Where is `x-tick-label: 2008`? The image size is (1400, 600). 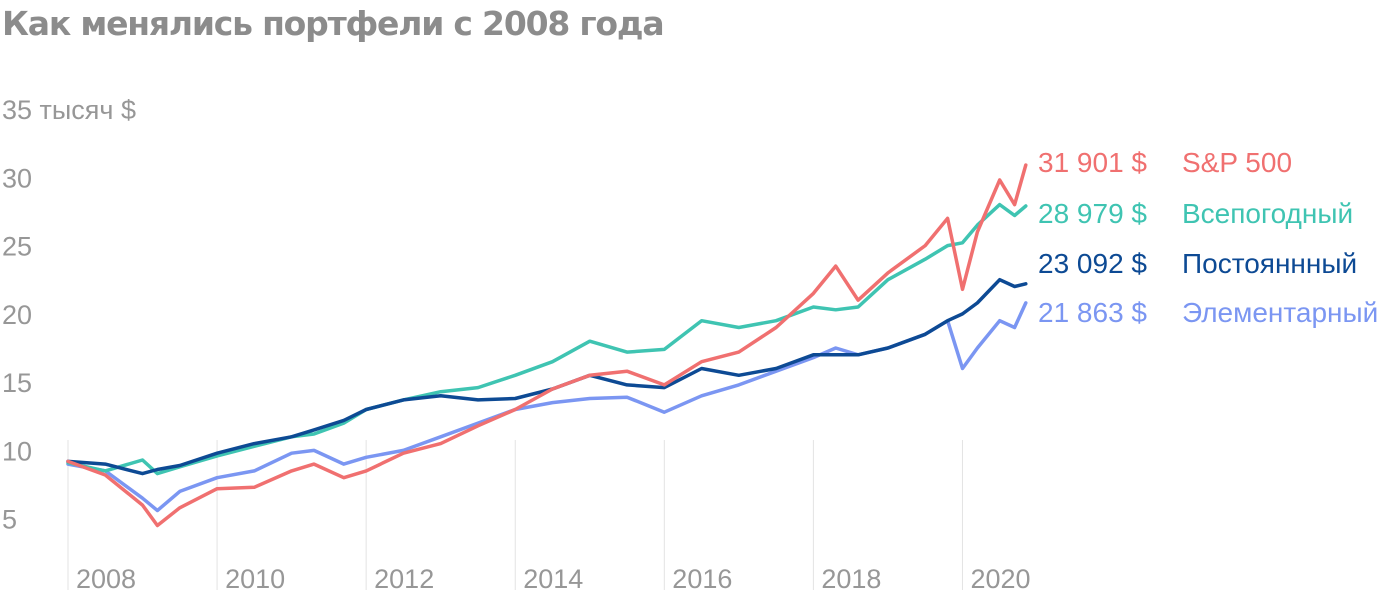 x-tick-label: 2008 is located at coordinates (106, 579).